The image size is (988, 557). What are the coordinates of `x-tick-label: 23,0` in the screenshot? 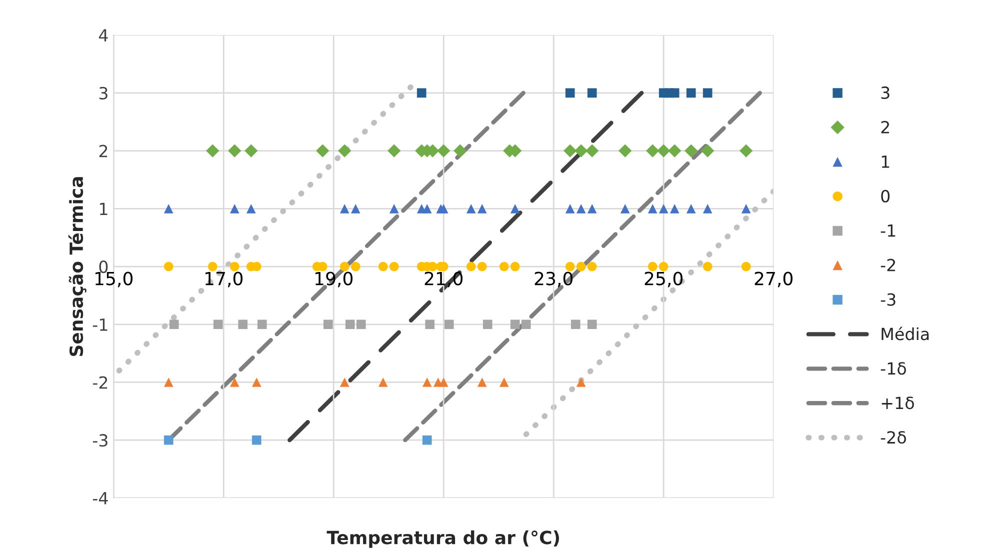 It's located at (553, 280).